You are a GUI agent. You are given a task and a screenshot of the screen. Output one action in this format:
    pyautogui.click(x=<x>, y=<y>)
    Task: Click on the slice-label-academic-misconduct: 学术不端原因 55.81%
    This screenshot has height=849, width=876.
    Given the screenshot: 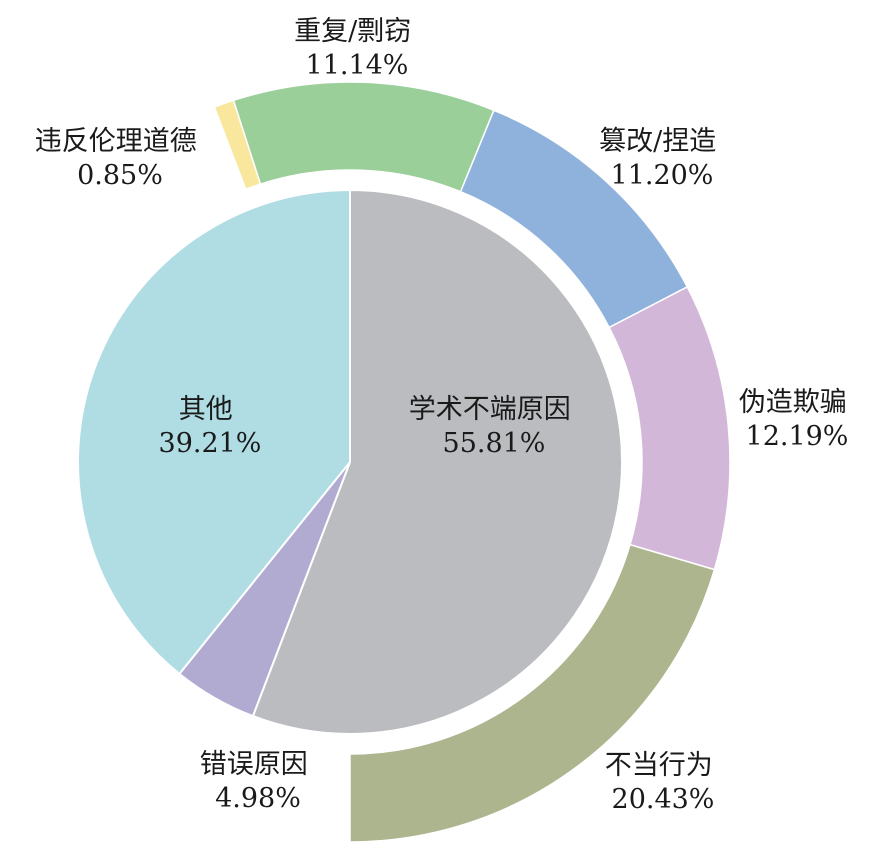 What is the action you would take?
    pyautogui.click(x=494, y=426)
    